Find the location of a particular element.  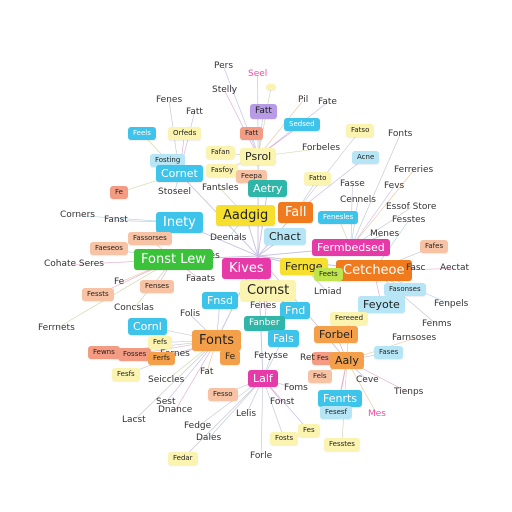

edge-ferreries is located at coordinates (382, 209).